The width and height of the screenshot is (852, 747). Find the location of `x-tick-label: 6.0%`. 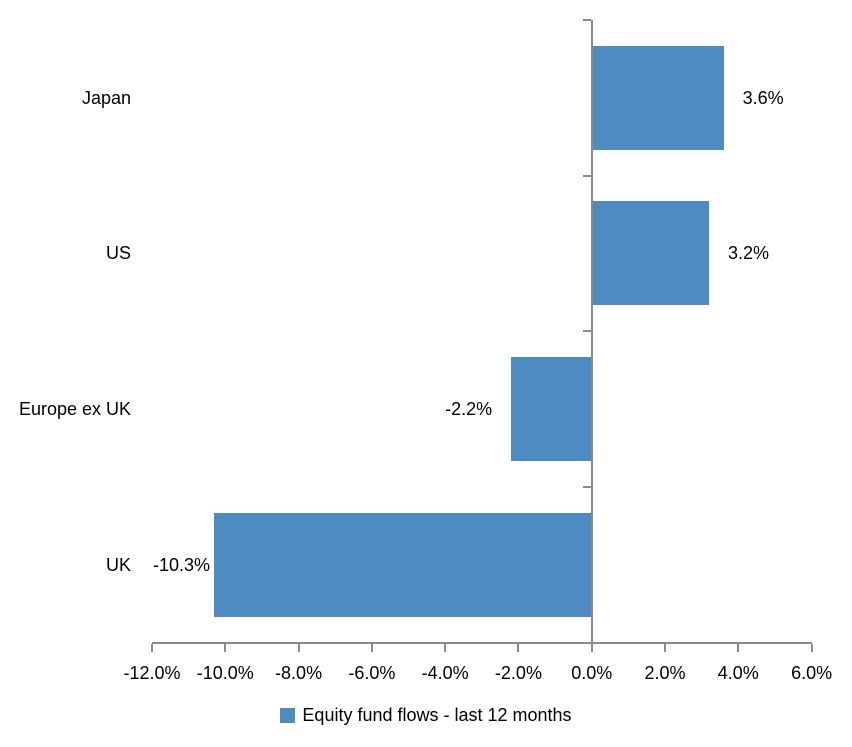

x-tick-label: 6.0% is located at coordinates (812, 673).